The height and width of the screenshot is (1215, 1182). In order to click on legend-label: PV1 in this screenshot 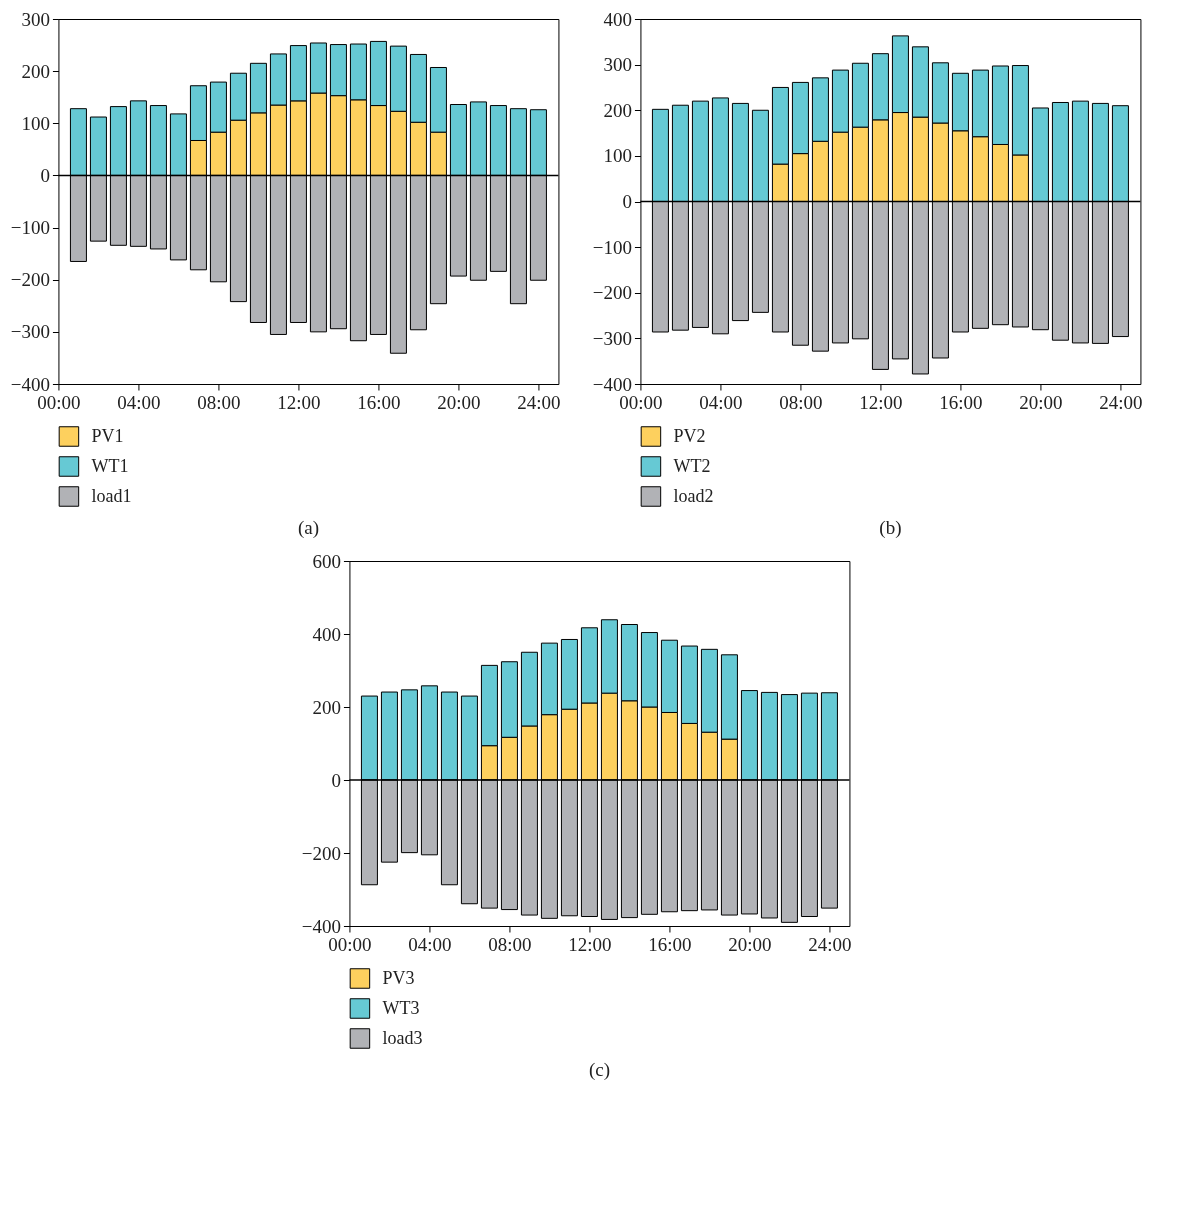, I will do `click(107, 435)`.